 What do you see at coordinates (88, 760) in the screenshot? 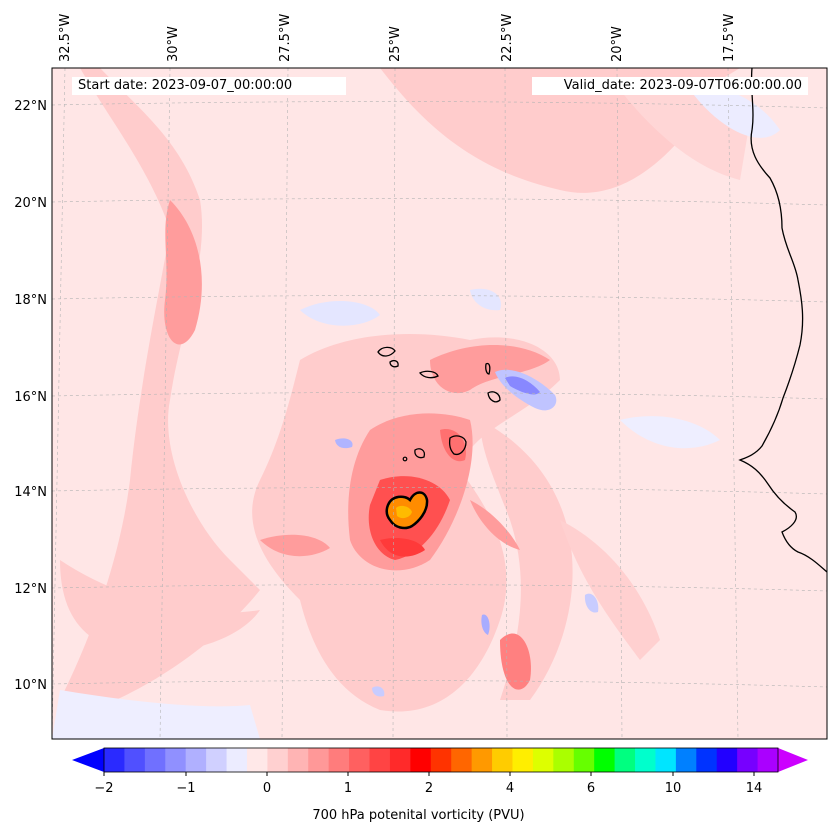
I see `colorbar-min-arrow` at bounding box center [88, 760].